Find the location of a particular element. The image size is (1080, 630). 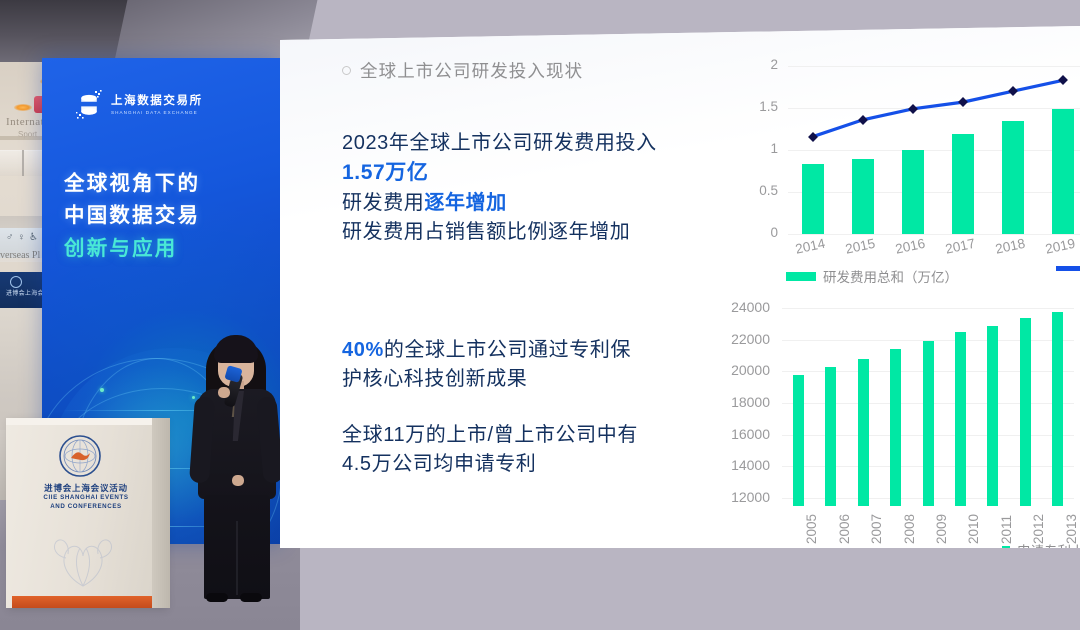

x-axis-tick-label: 2018 is located at coordinates (1010, 246).